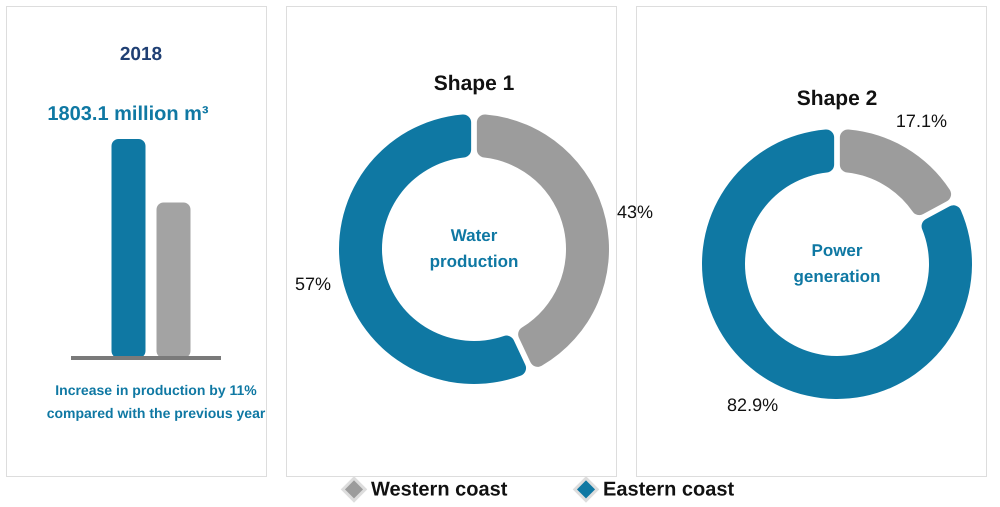 The height and width of the screenshot is (507, 1000). What do you see at coordinates (156, 401) in the screenshot?
I see `text: Increase in production by 11% compared with the previous year` at bounding box center [156, 401].